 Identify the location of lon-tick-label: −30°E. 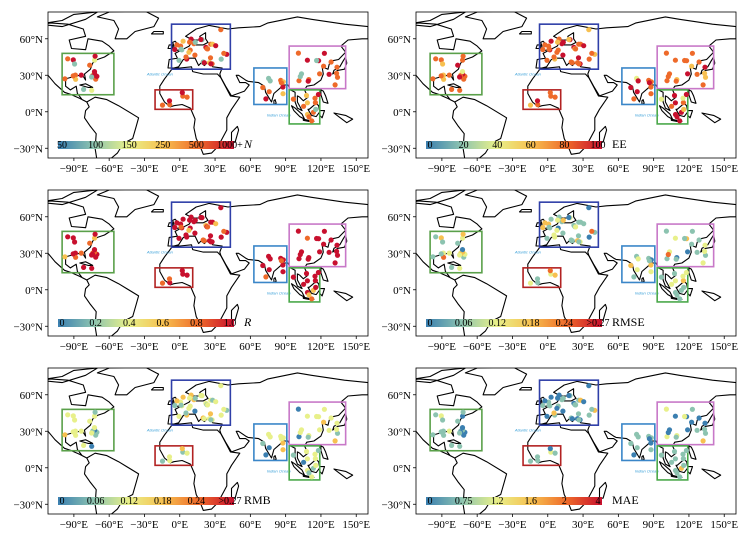
(512, 169).